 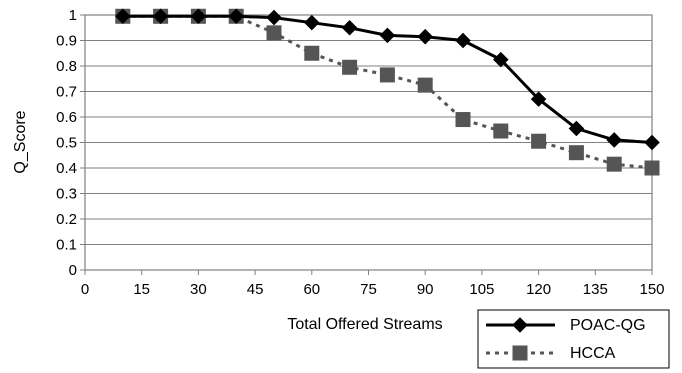 I want to click on y-tick-label: 0.1, so click(x=66, y=245).